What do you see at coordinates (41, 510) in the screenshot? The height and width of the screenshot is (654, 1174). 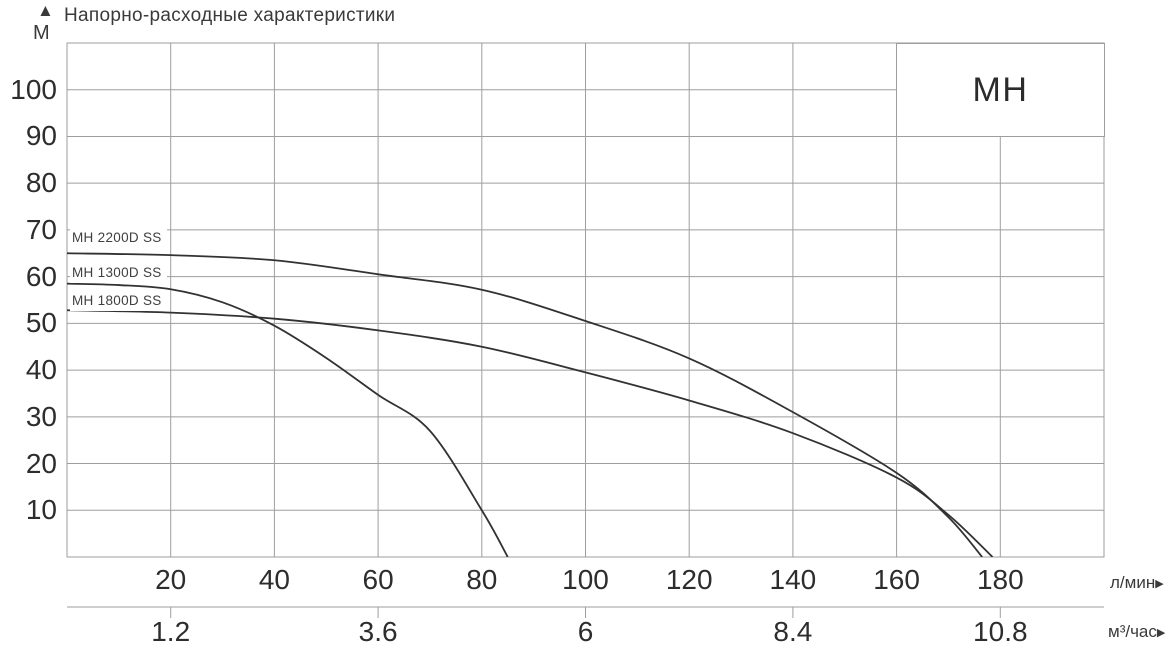 I see `y-tick-10: 10` at bounding box center [41, 510].